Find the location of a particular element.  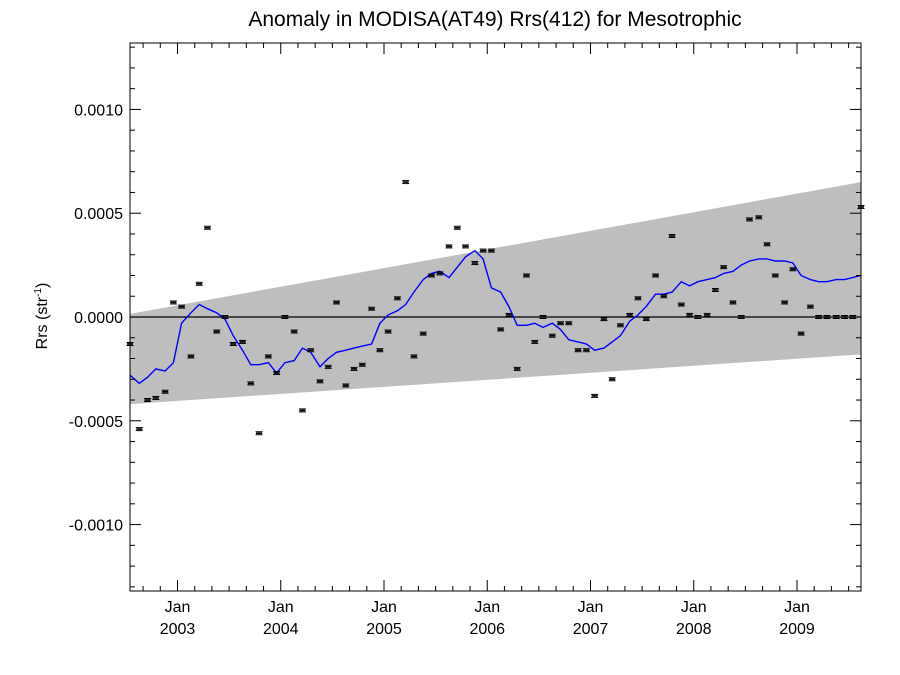

x-tick-label-year: 2003 is located at coordinates (178, 629).